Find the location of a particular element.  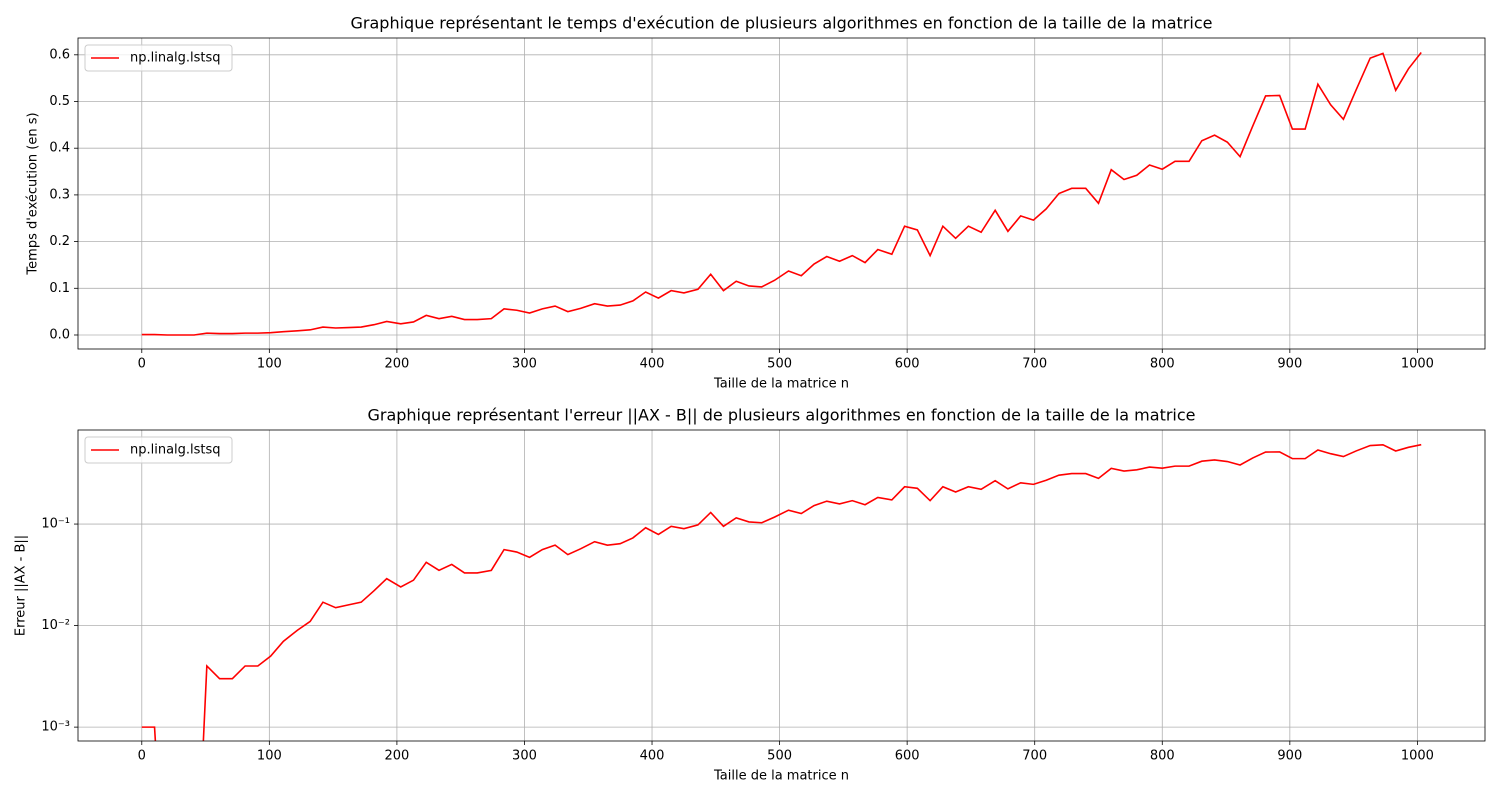

y-tick-label: 10⁻² is located at coordinates (55, 625).